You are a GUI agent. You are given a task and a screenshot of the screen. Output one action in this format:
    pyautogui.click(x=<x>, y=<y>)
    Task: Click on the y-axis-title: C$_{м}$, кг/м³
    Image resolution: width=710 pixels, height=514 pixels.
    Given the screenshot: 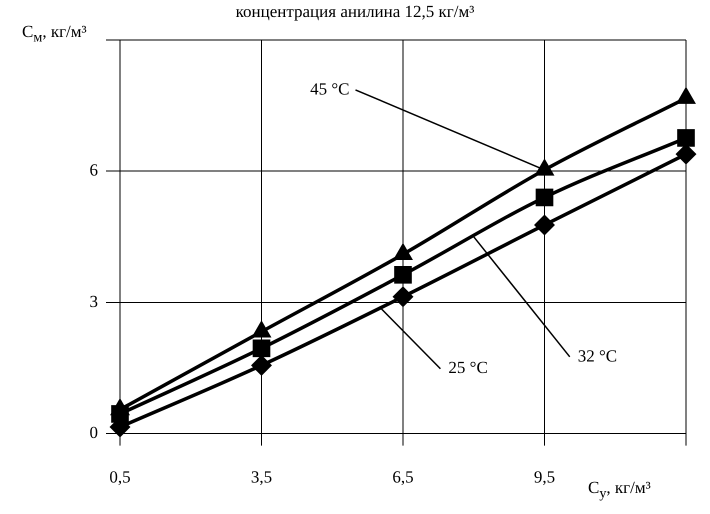 What is the action you would take?
    pyautogui.click(x=54, y=34)
    